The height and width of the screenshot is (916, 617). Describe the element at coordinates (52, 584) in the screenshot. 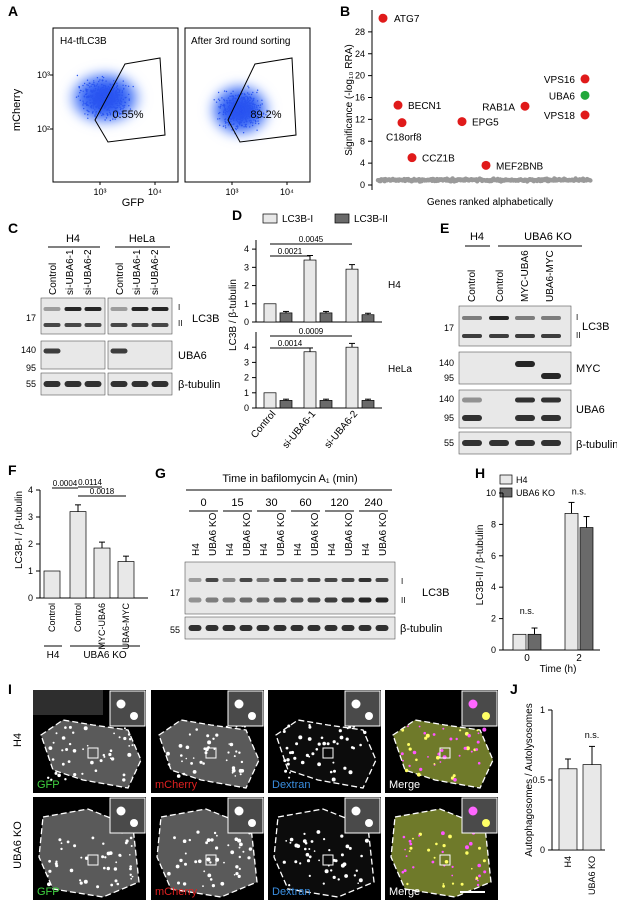

I see `f-bar` at that location.